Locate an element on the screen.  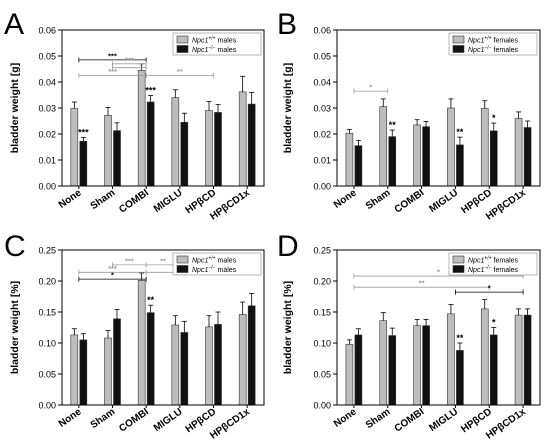
significance-mark: *** is located at coordinates (150, 91).